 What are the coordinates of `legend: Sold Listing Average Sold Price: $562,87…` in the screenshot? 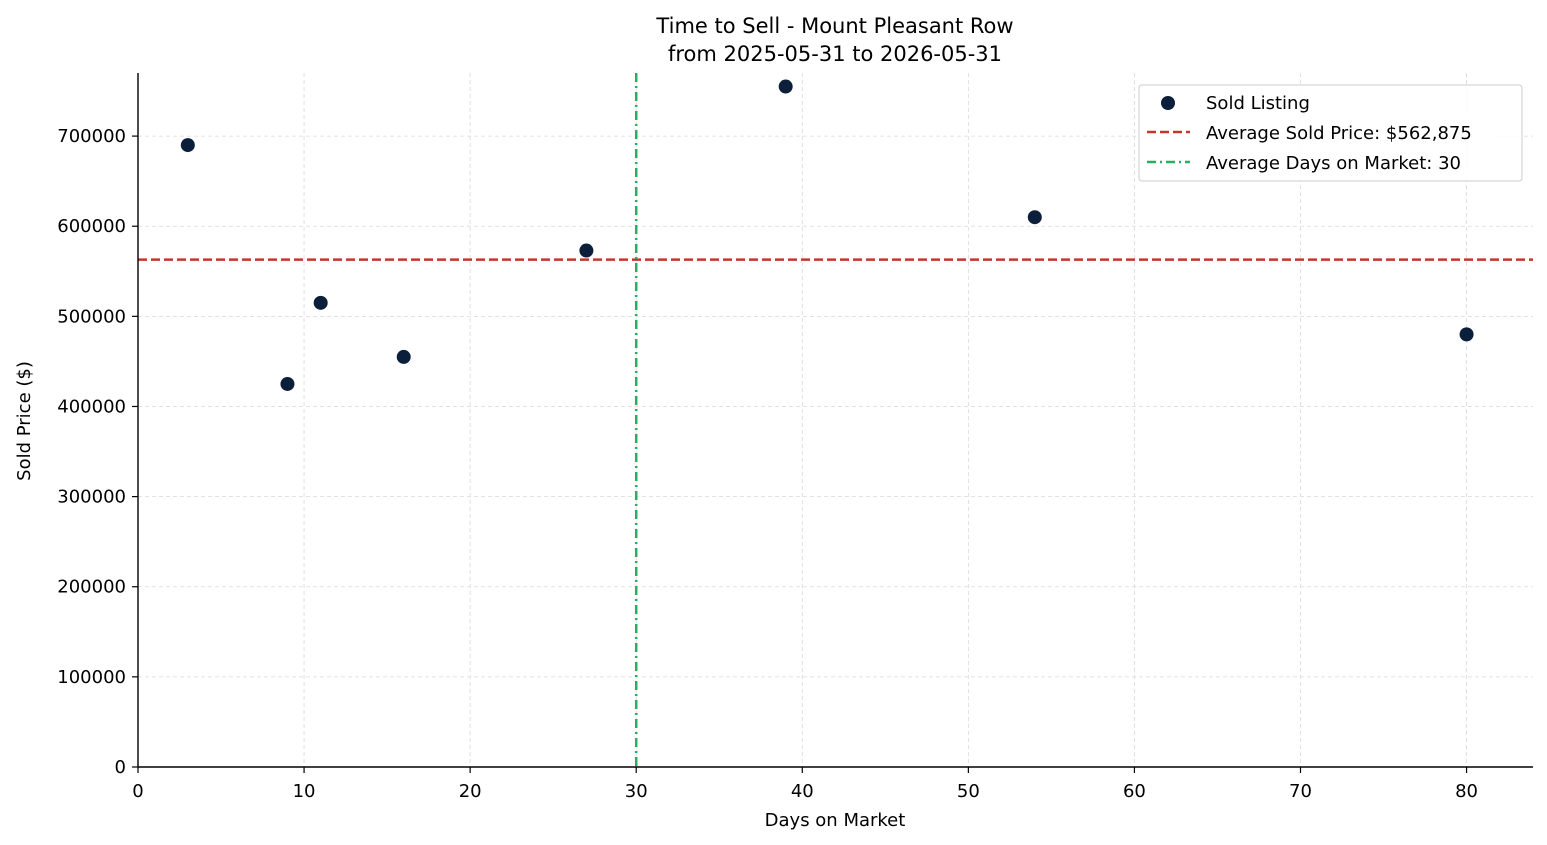 It's located at (1330, 133).